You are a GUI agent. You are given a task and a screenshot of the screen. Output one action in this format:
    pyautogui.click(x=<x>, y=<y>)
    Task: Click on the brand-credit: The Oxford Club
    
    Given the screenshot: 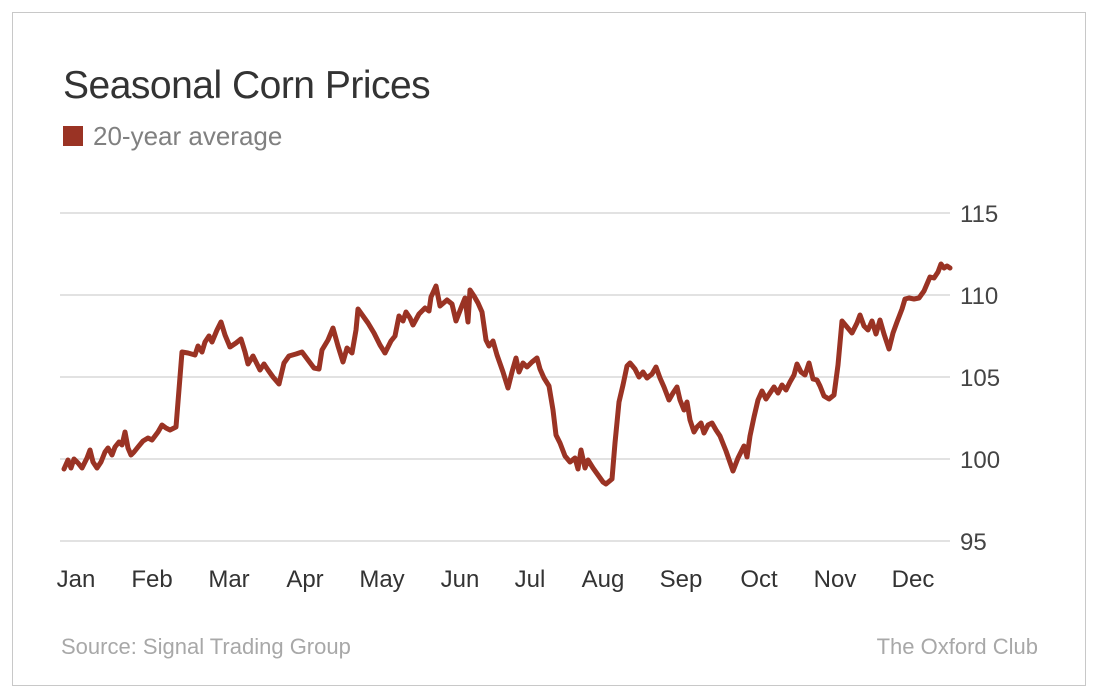 What is the action you would take?
    pyautogui.click(x=957, y=646)
    